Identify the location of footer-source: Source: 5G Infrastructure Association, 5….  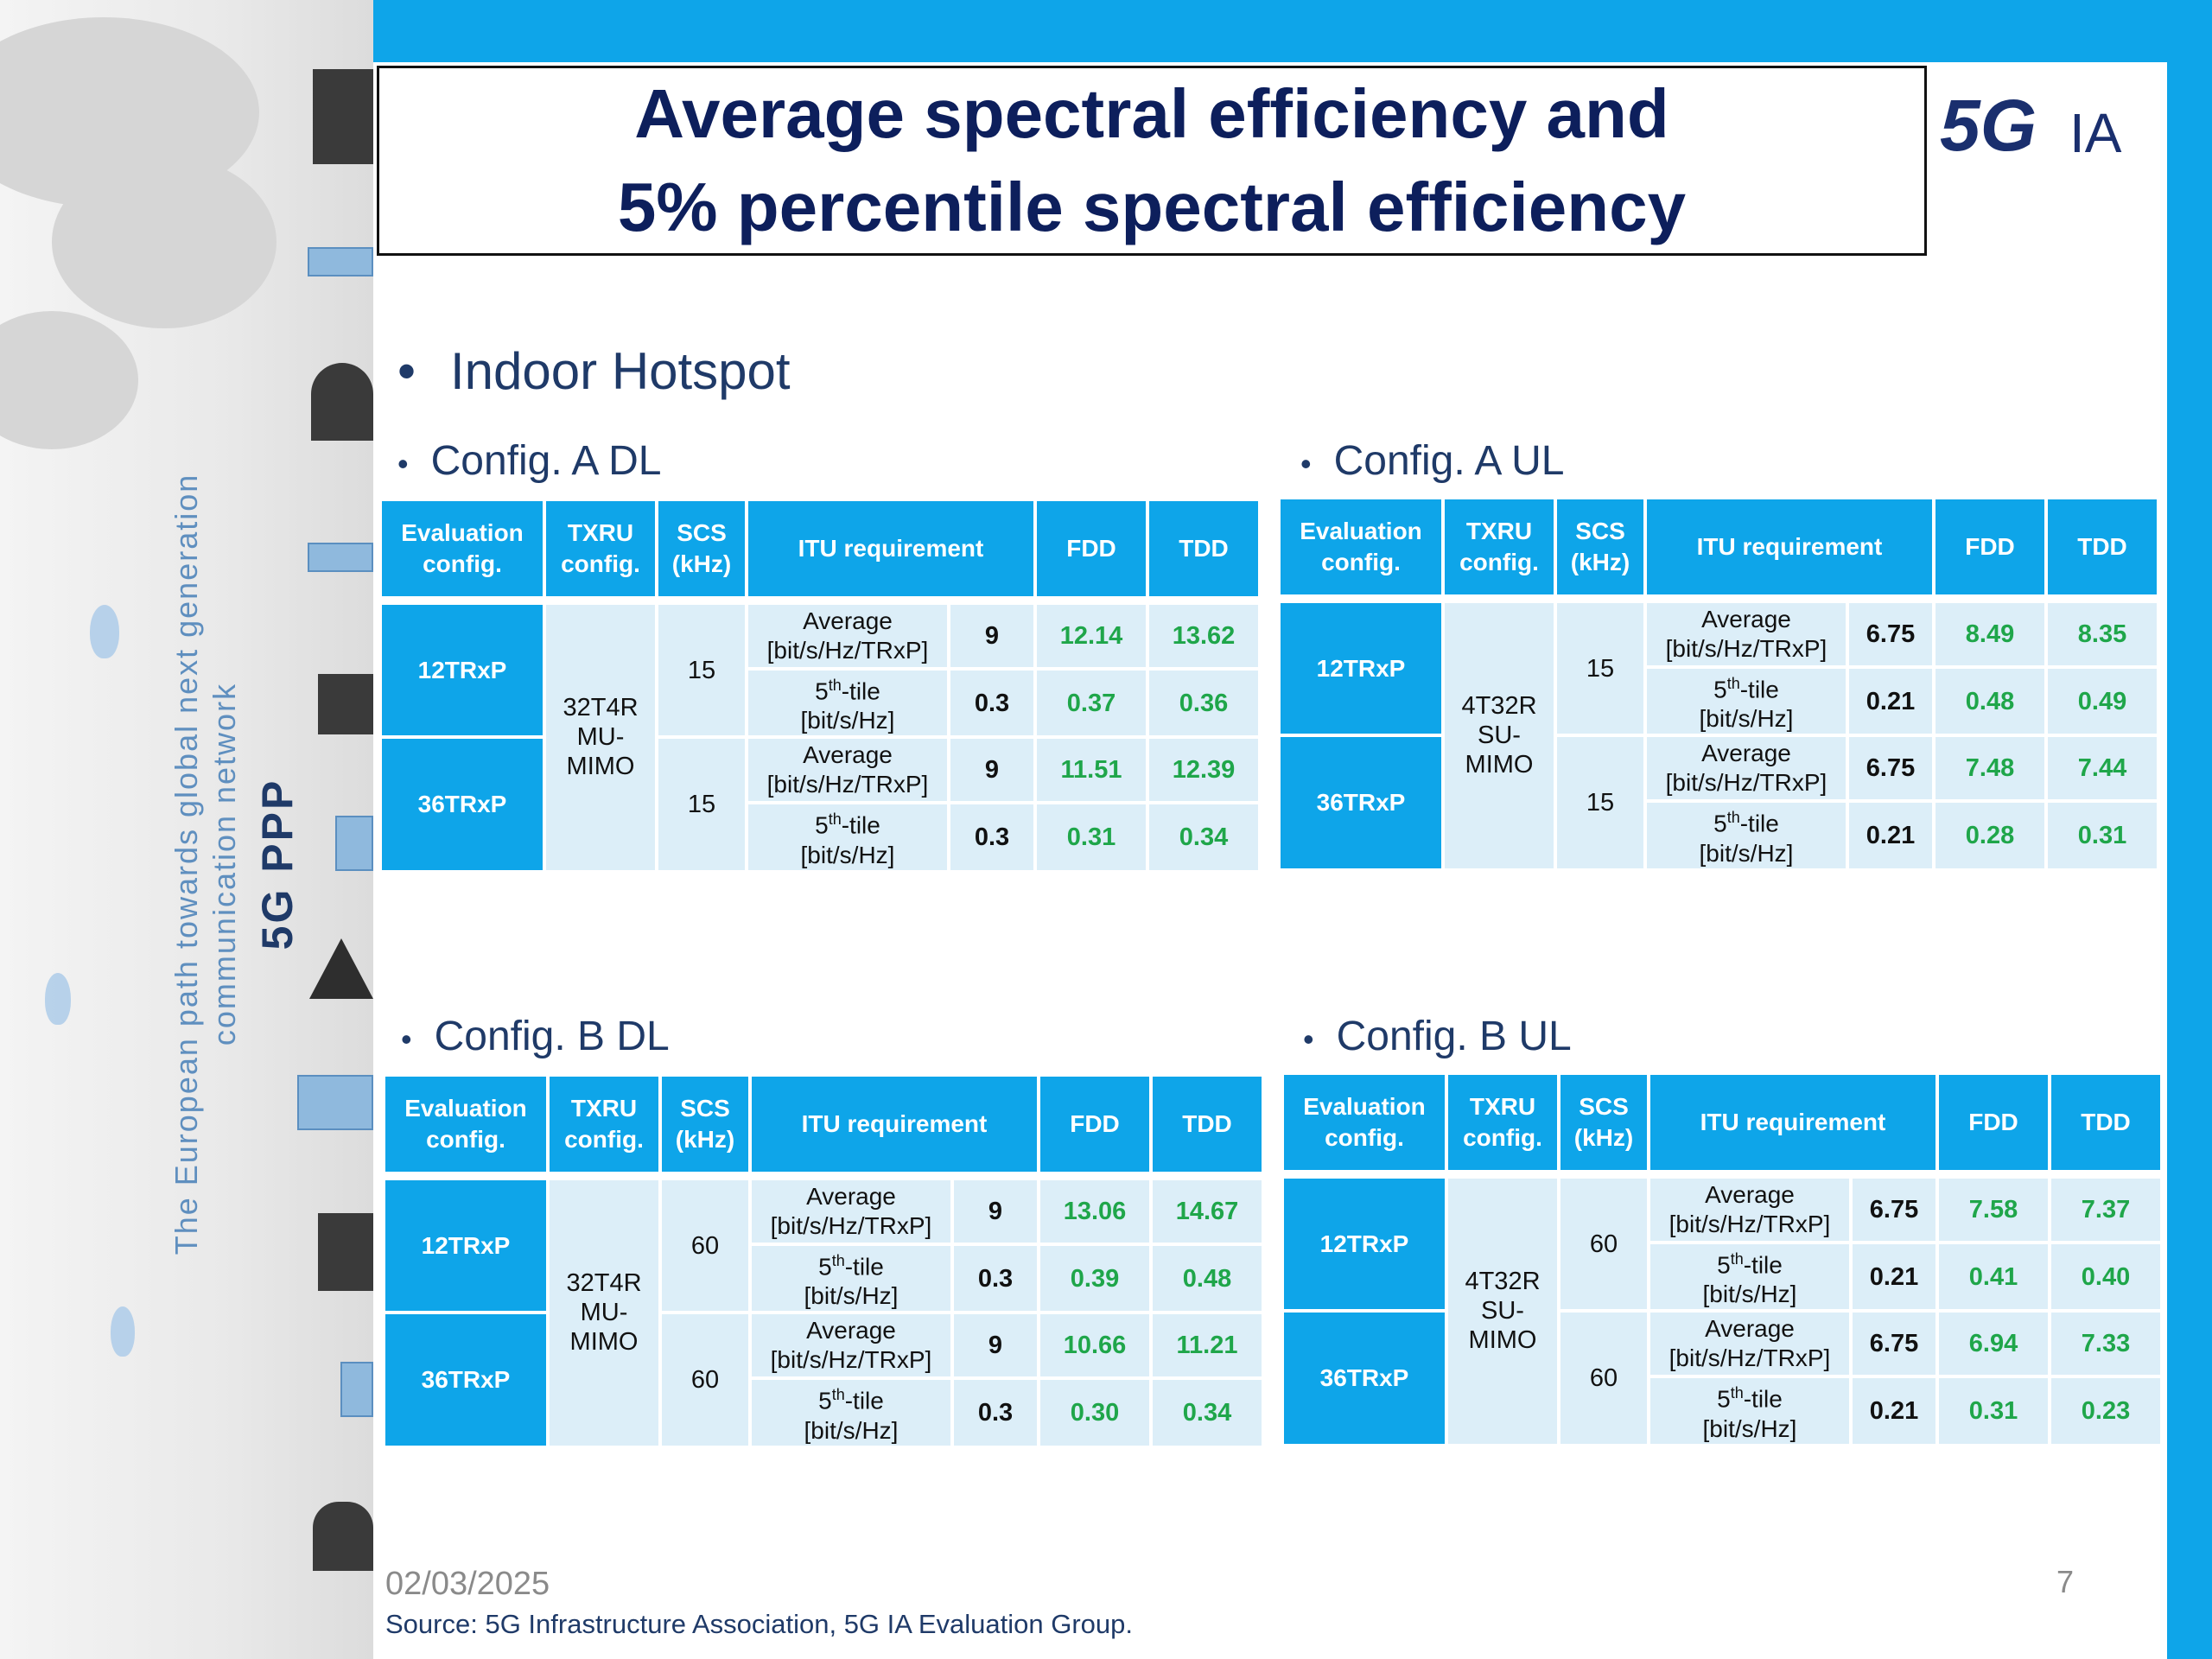
(759, 1624).